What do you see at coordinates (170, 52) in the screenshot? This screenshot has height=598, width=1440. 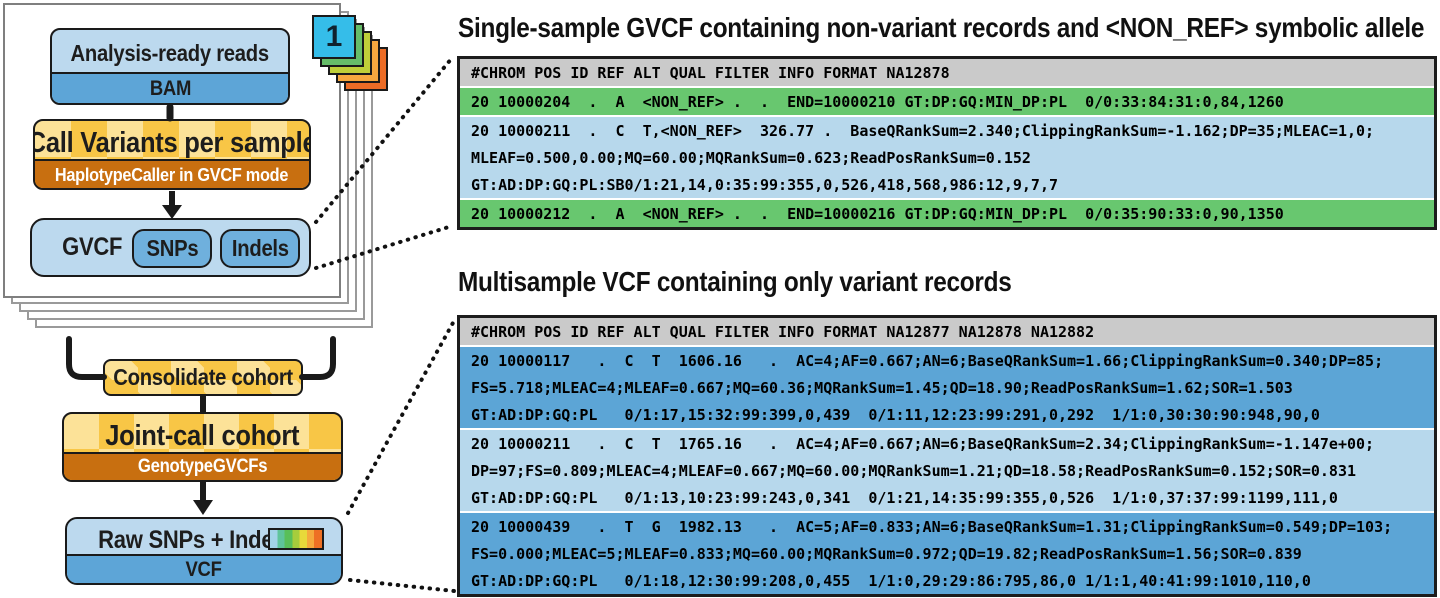 I see `node-label: Analysis-ready reads` at bounding box center [170, 52].